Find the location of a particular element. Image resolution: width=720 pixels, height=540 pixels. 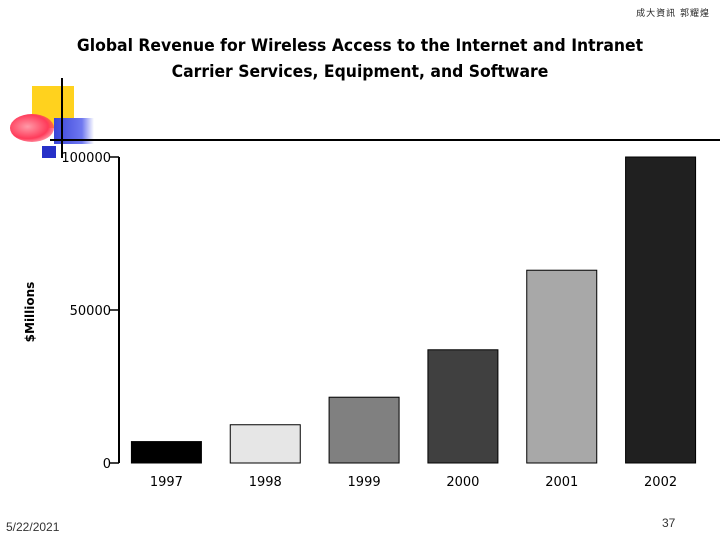

corner-note: 成大資訊 郭耀煌 is located at coordinates (673, 14).